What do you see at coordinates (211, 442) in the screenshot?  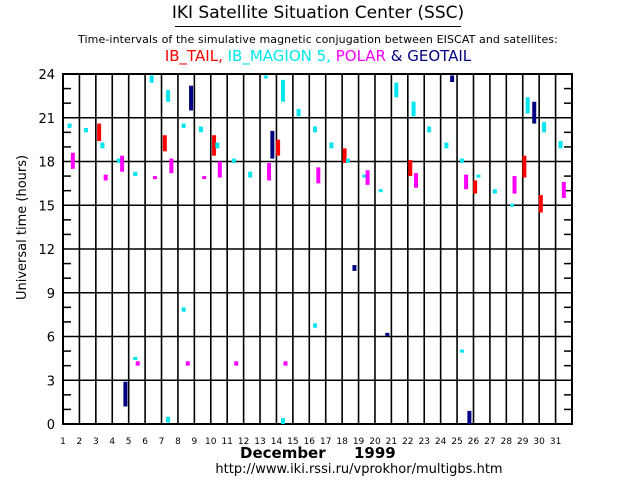 I see `x-tick-label: 10` at bounding box center [211, 442].